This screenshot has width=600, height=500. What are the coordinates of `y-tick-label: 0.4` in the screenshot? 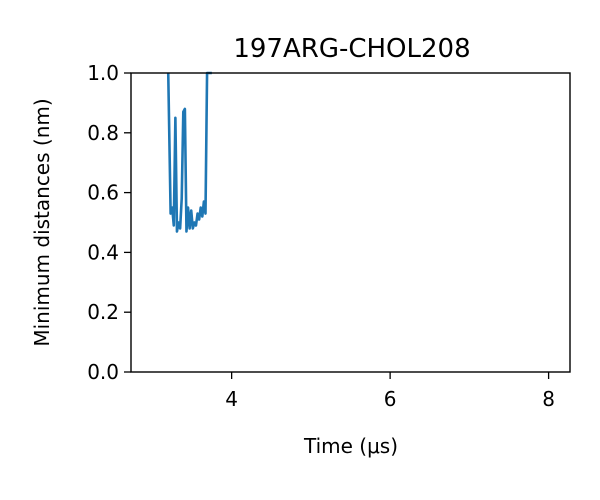 It's located at (103, 252).